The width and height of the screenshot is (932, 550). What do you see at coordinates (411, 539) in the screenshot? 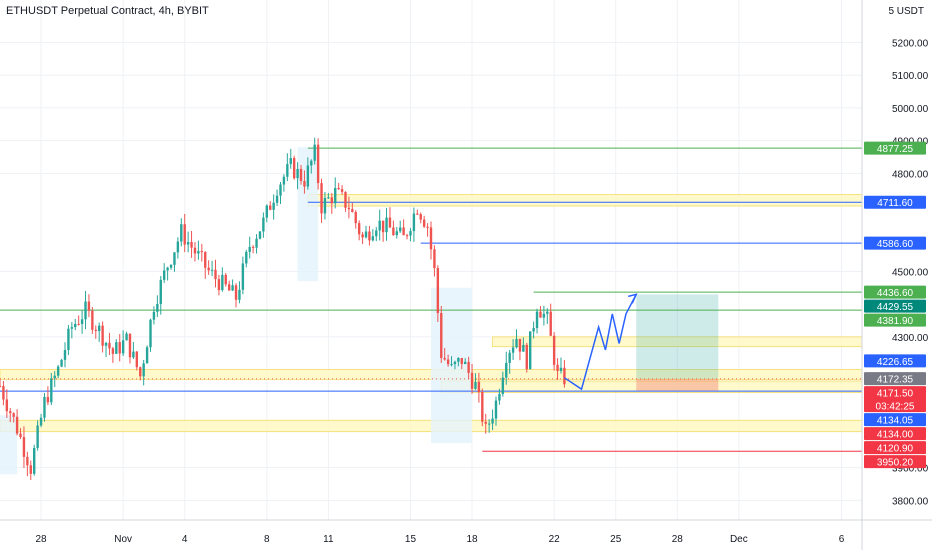
I see `x-tick-label: 15` at bounding box center [411, 539].